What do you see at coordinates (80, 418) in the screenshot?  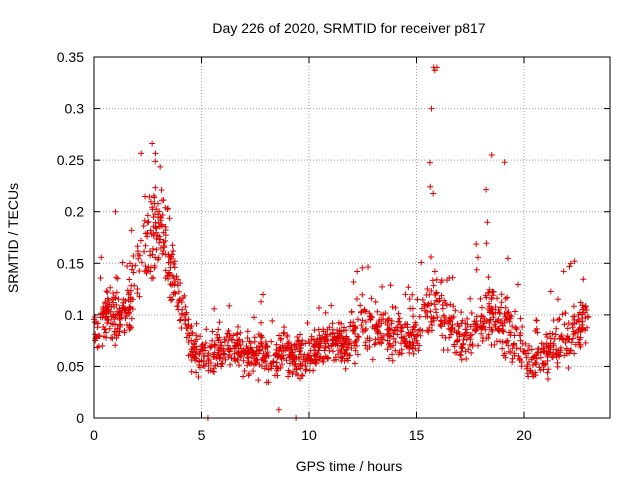 I see `y-tick-label: 0` at bounding box center [80, 418].